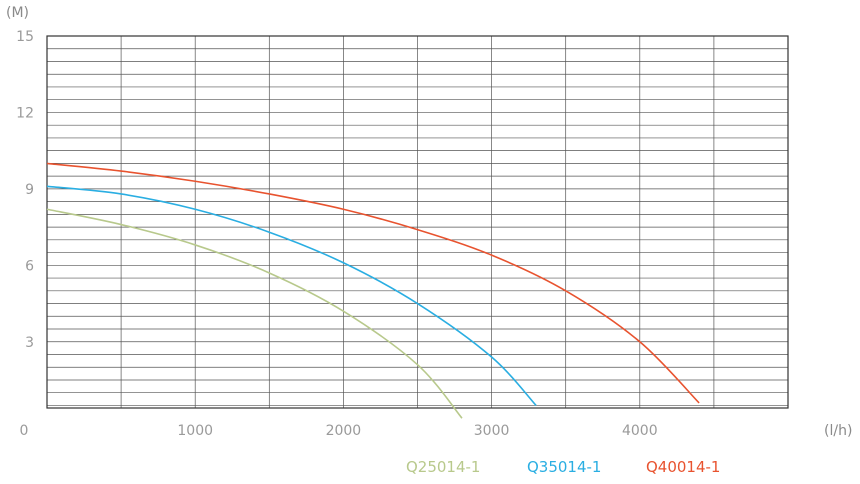  I want to click on x-tick-label: 1000, so click(195, 431).